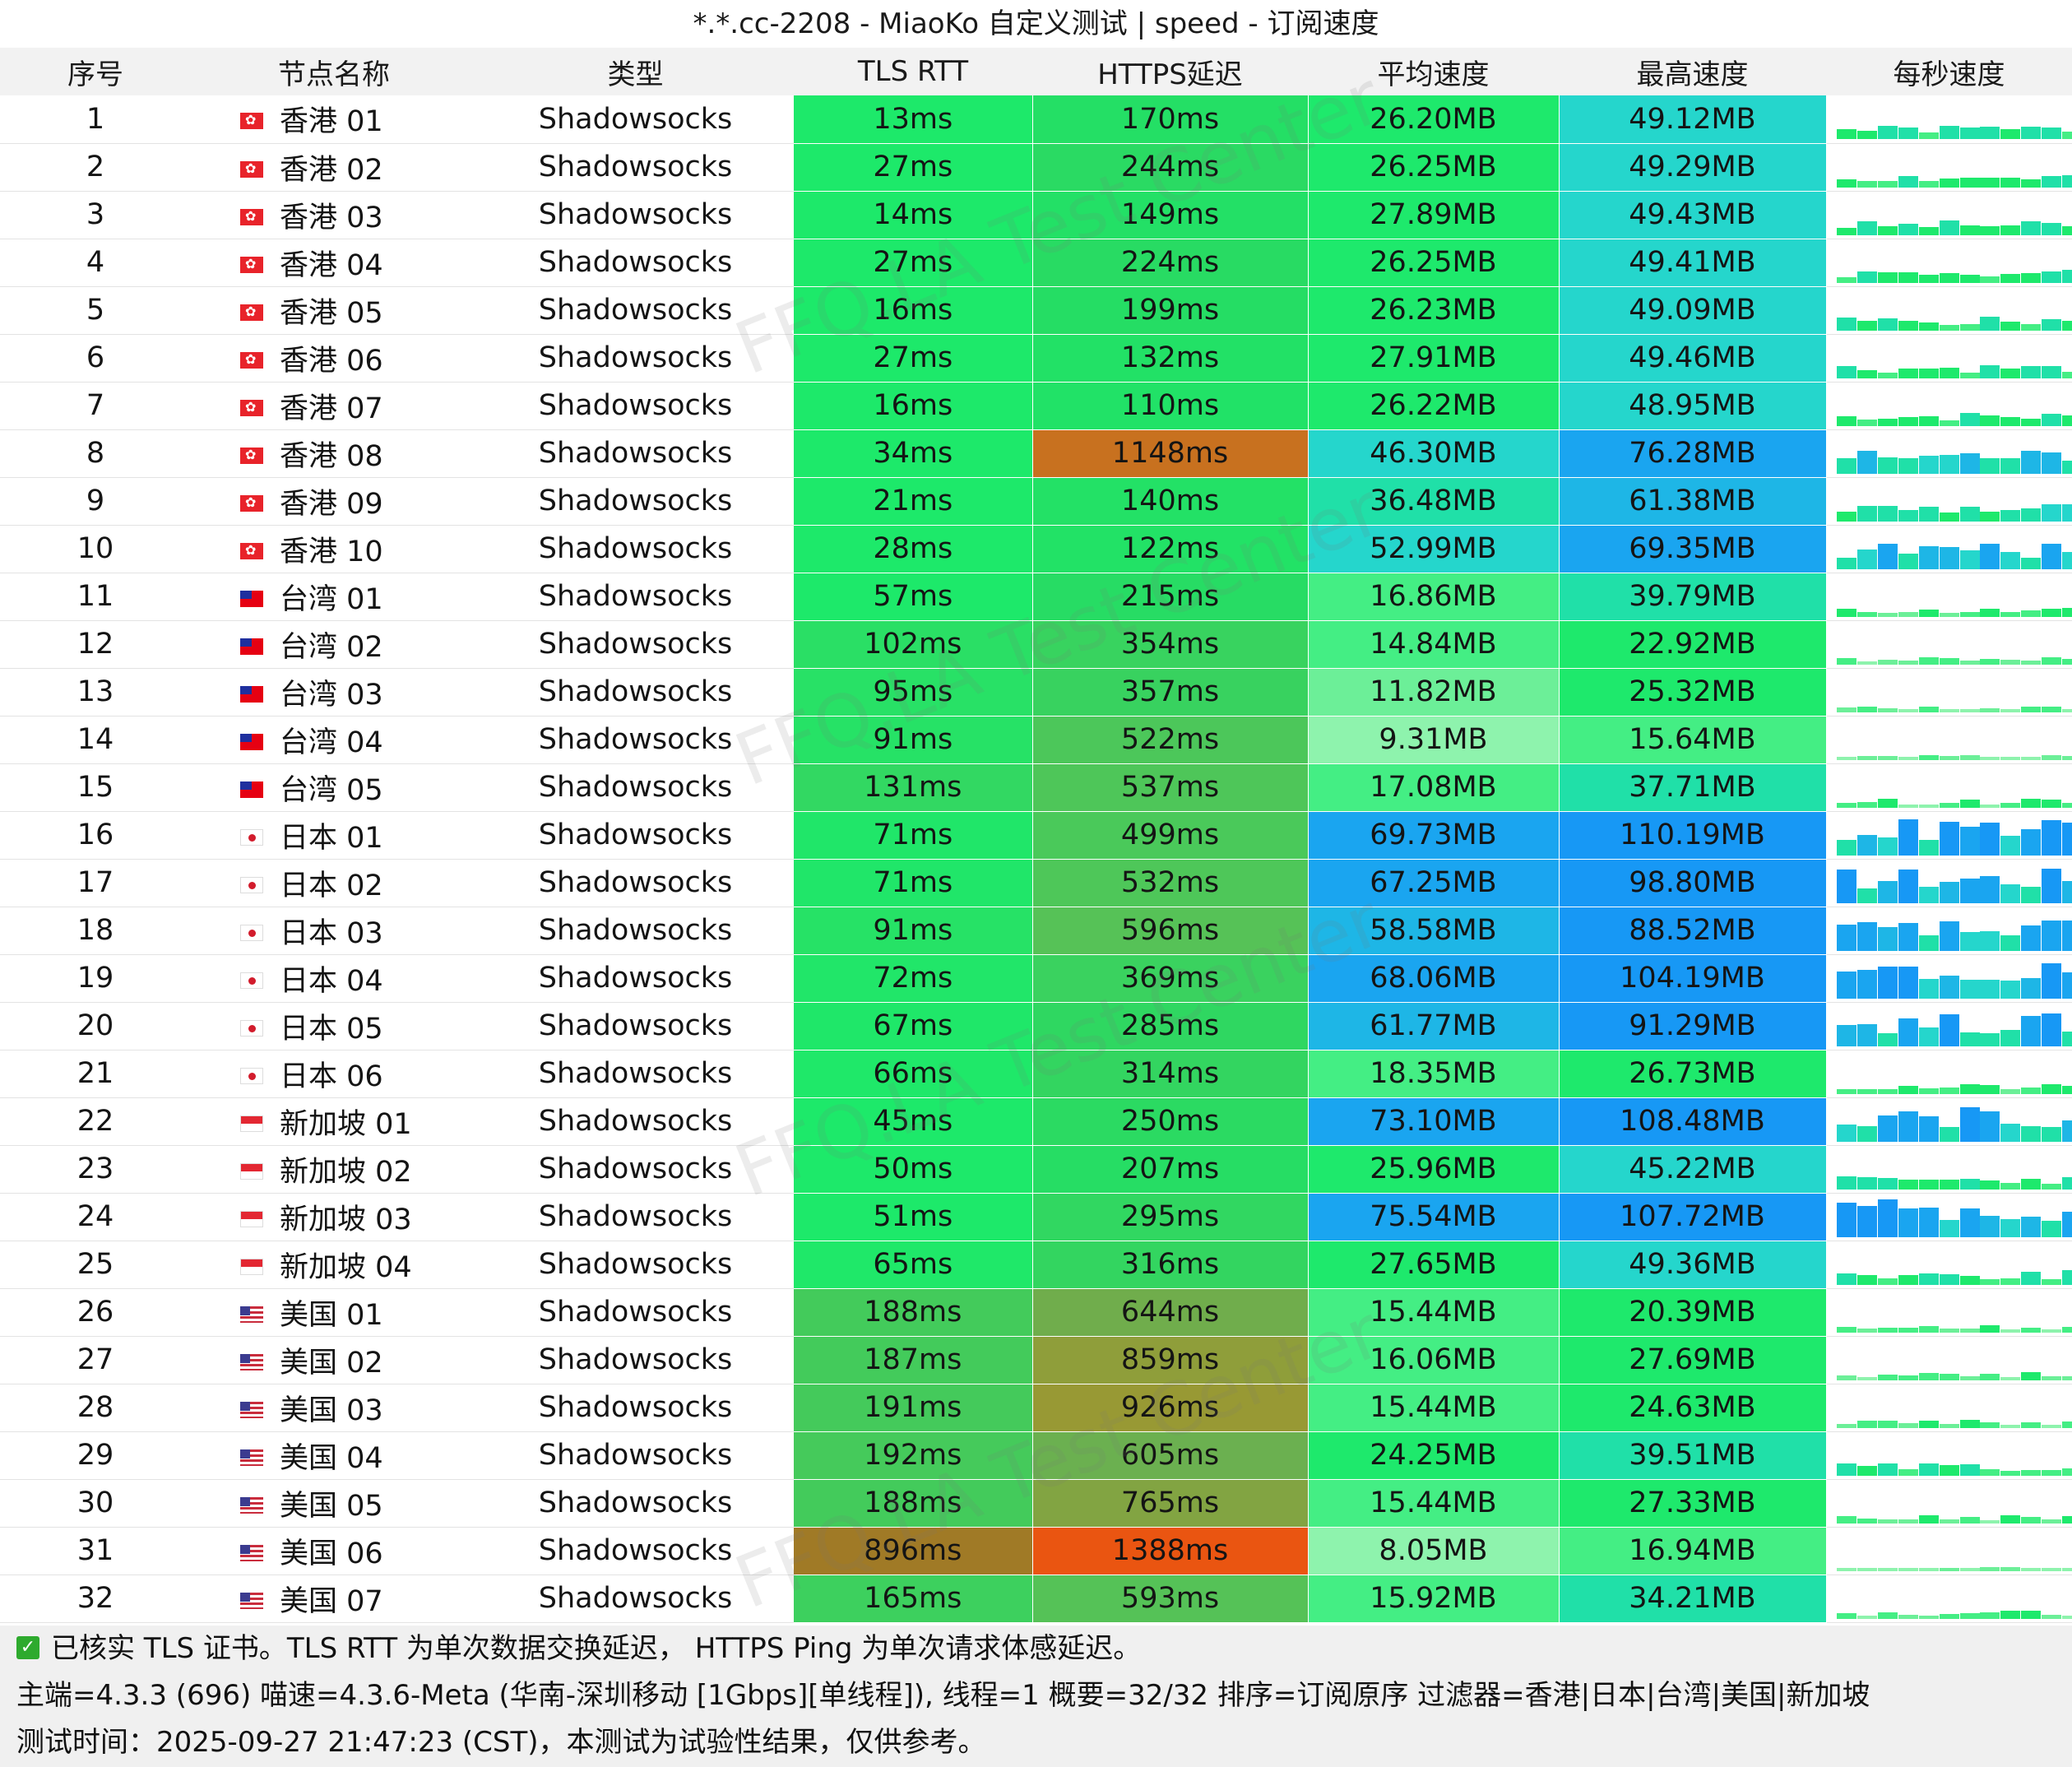 Image resolution: width=2072 pixels, height=1767 pixels. Describe the element at coordinates (1170, 1408) in the screenshot. I see `cell-https-latency: 926ms` at that location.